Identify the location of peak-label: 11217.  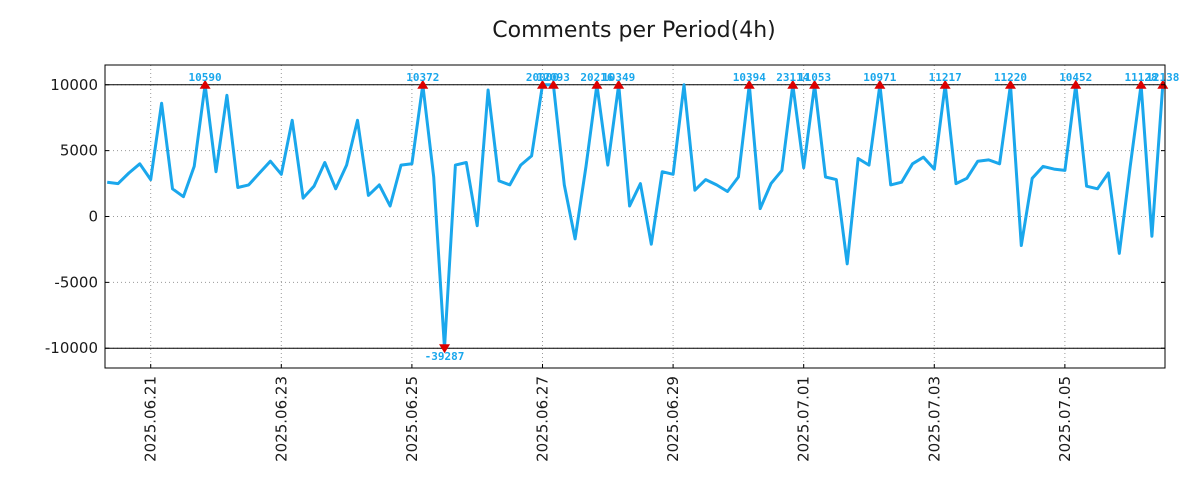
(945, 77).